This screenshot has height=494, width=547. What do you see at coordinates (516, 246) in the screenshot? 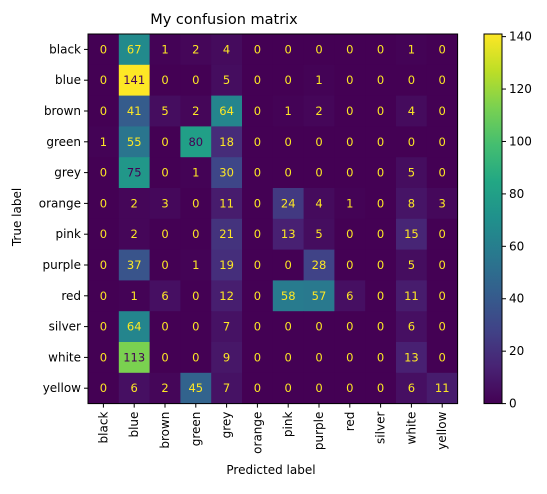
I see `colorbar-tick-label: 60` at bounding box center [516, 246].